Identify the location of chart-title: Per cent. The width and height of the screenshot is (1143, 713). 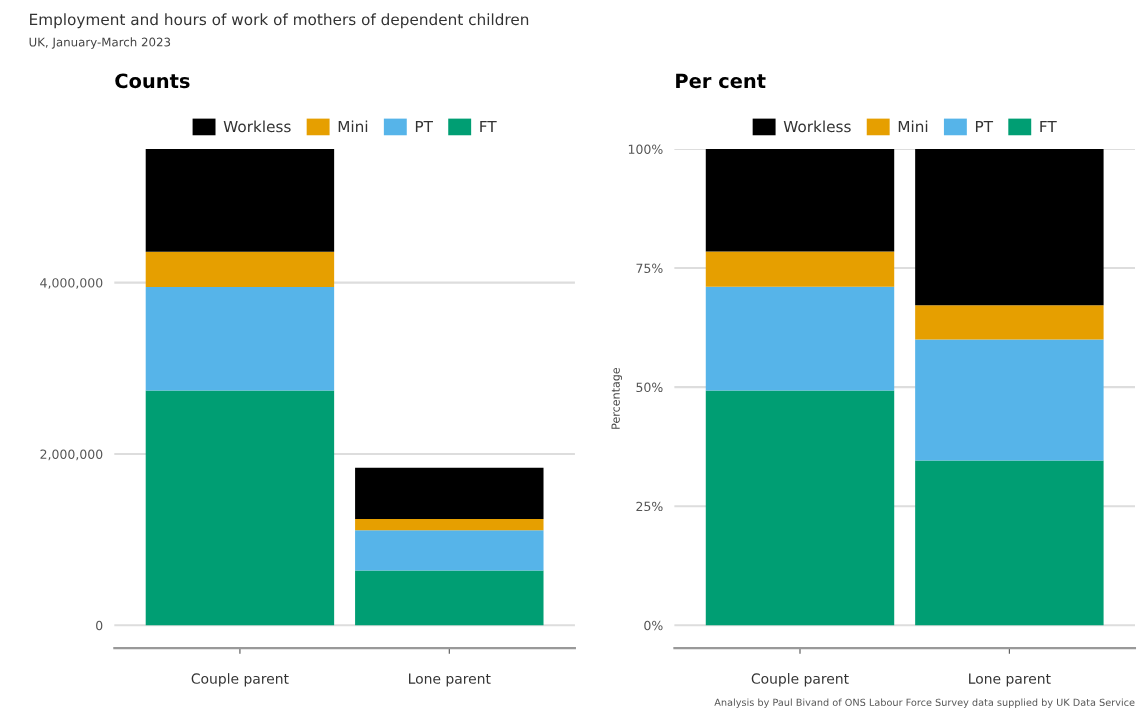
(721, 81).